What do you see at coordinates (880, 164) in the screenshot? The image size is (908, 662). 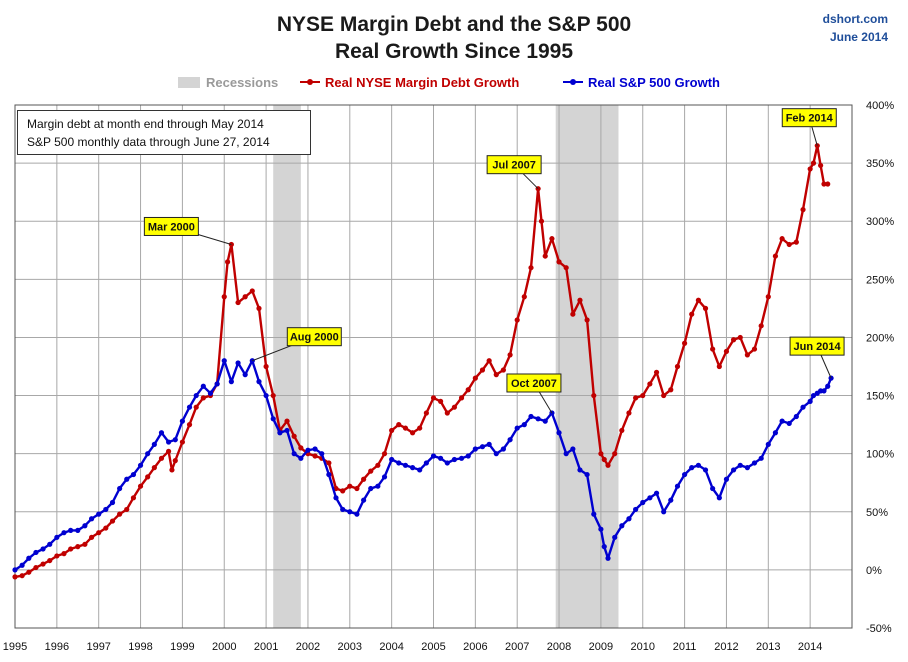 I see `y-tick-label: 350%` at bounding box center [880, 164].